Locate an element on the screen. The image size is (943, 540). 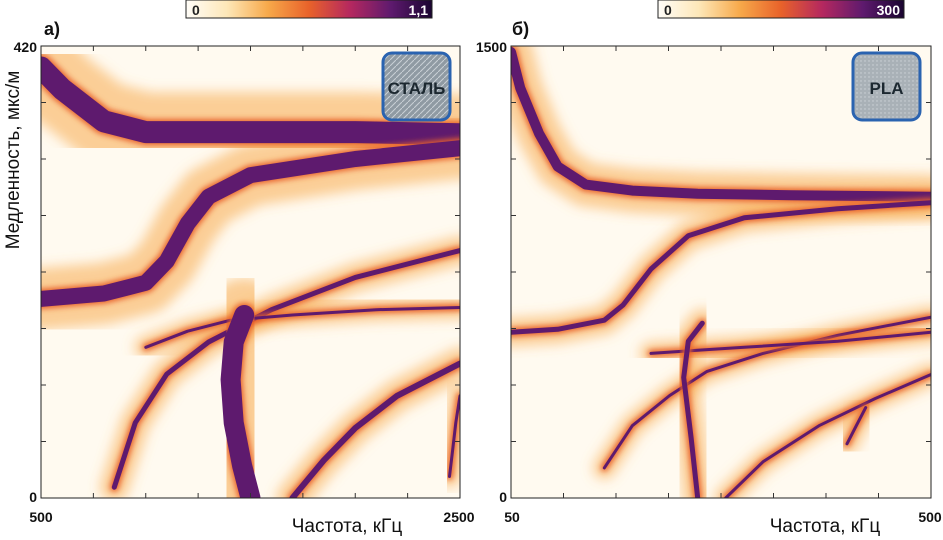
colorbar-b is located at coordinates (781, 9).